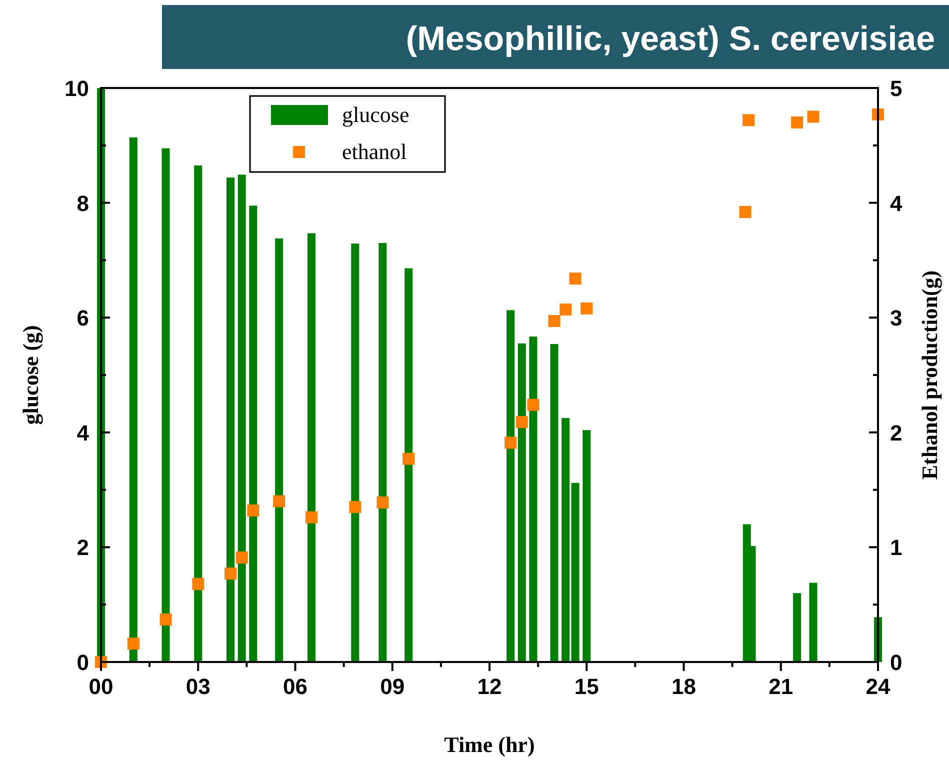  Describe the element at coordinates (374, 151) in the screenshot. I see `legend-label: ethanol` at that location.